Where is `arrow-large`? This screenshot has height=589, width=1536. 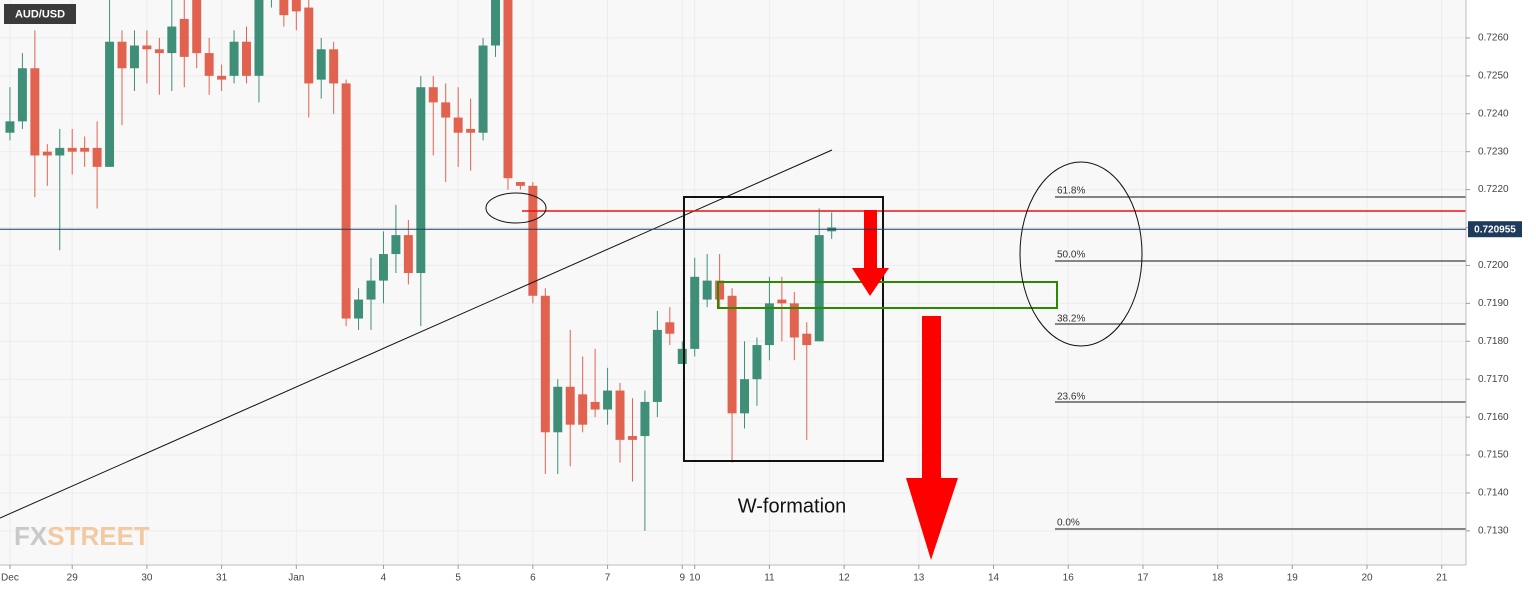
arrow-large is located at coordinates (932, 438).